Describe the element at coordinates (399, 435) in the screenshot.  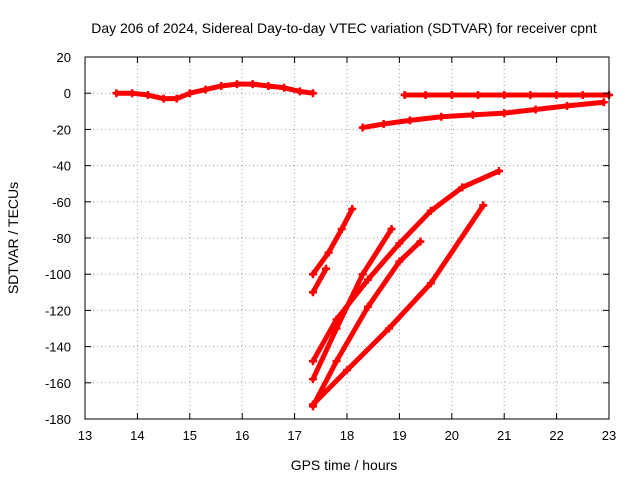
I see `x-tick-label: 19` at that location.